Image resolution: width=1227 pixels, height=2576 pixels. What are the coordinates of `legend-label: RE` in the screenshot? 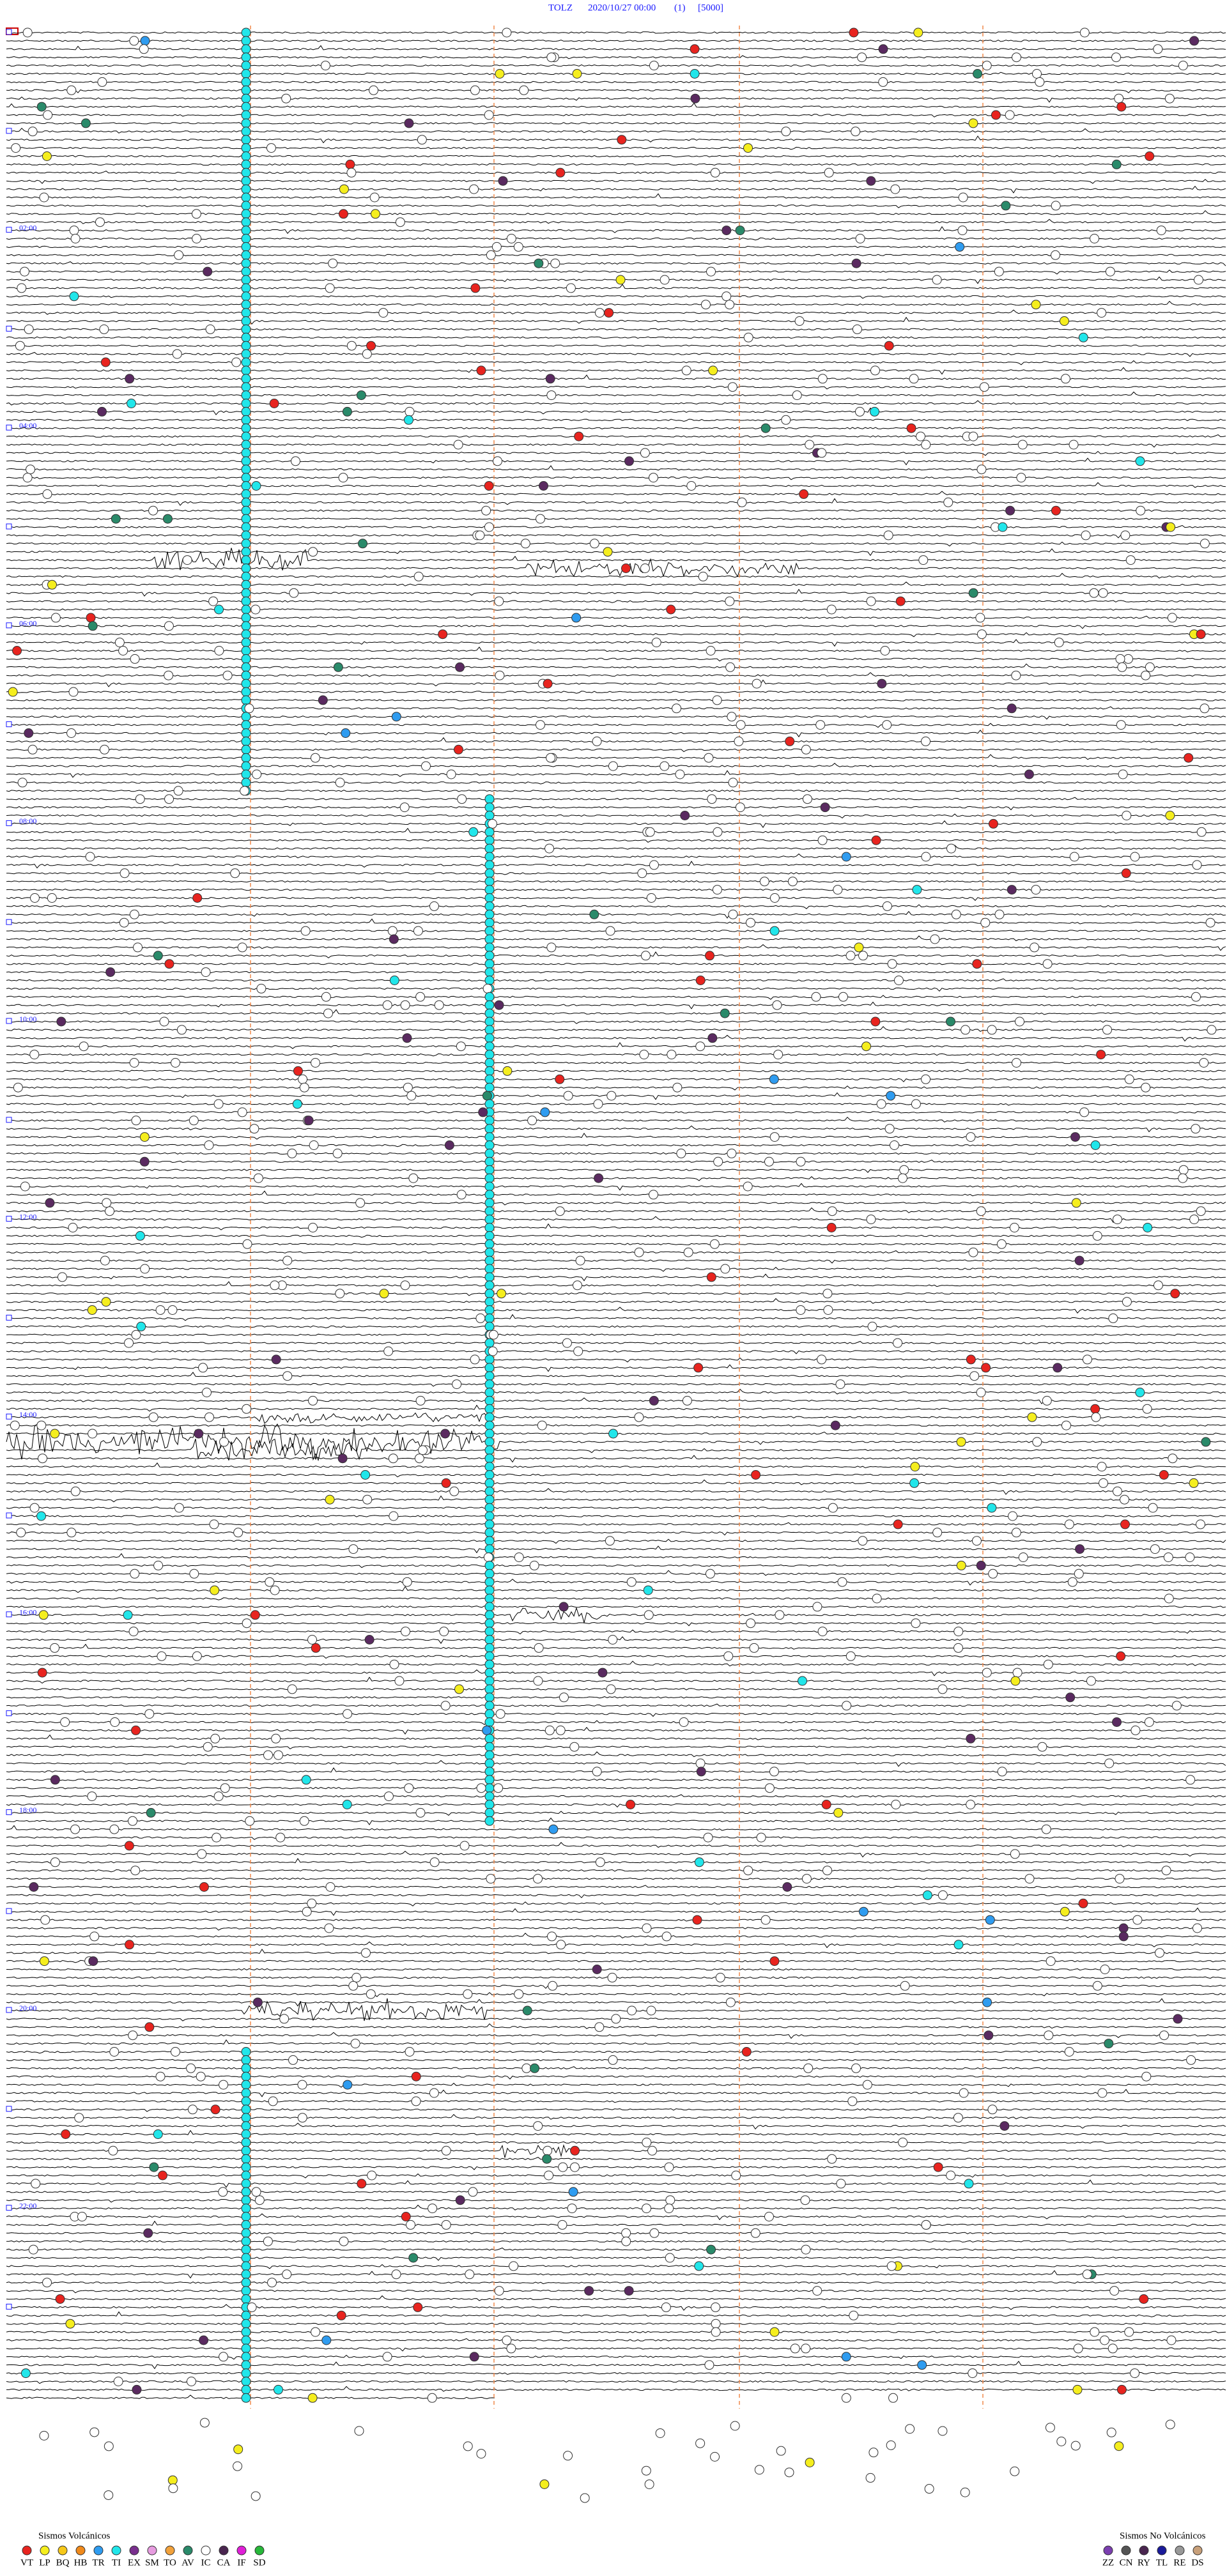 It's located at (1179, 2562).